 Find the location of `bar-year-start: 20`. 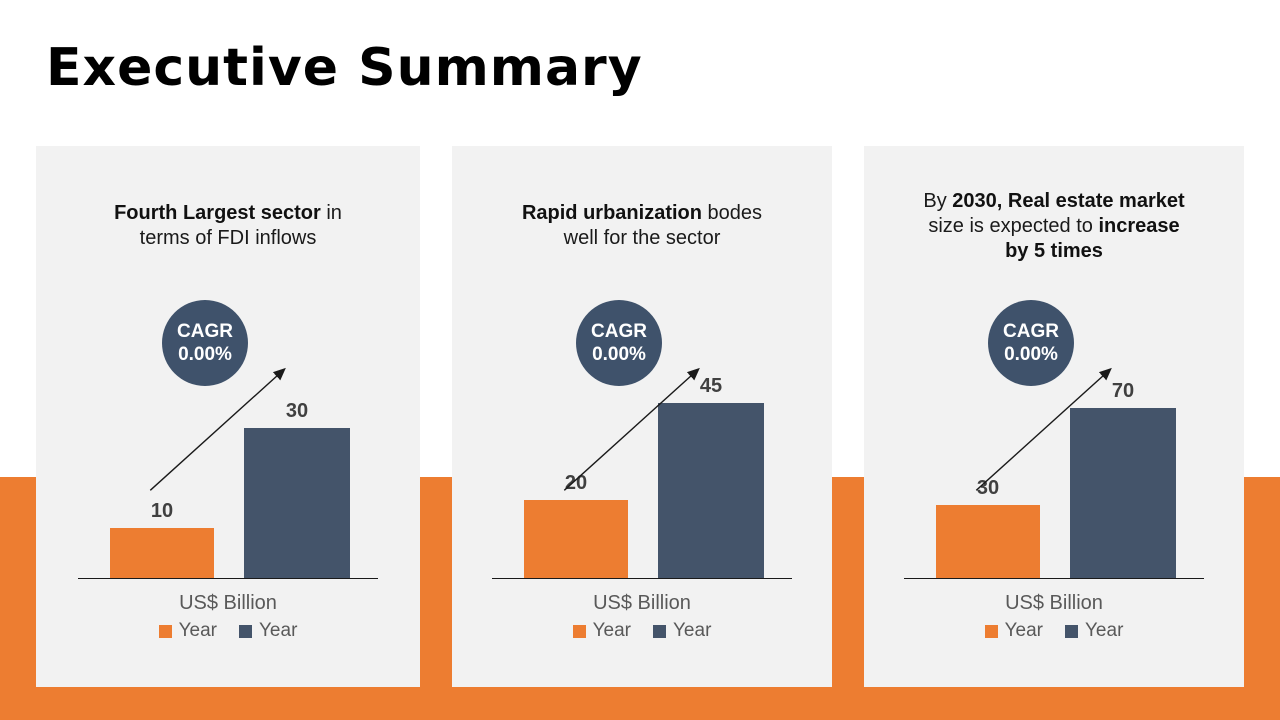

bar-year-start: 20 is located at coordinates (576, 525).